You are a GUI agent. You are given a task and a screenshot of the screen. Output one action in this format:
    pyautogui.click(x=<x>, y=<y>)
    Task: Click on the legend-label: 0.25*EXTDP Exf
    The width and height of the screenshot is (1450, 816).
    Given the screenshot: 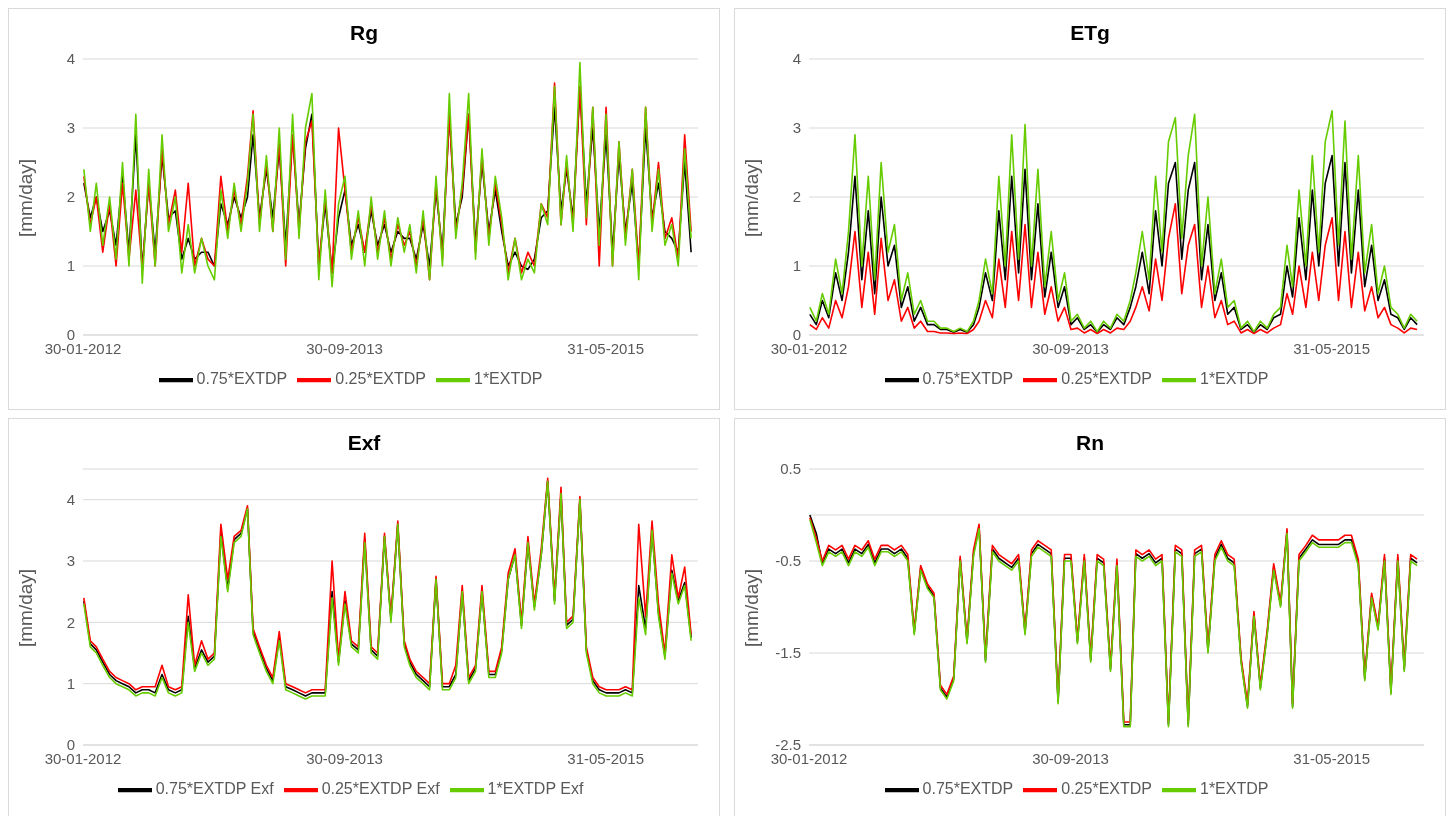 What is the action you would take?
    pyautogui.click(x=380, y=789)
    